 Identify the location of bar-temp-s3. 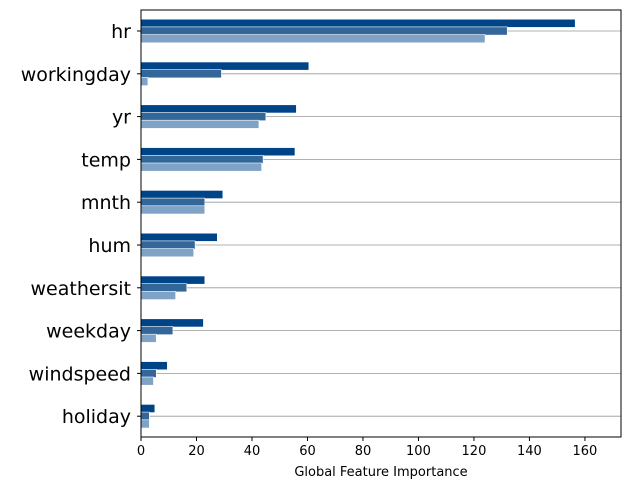
(201, 167).